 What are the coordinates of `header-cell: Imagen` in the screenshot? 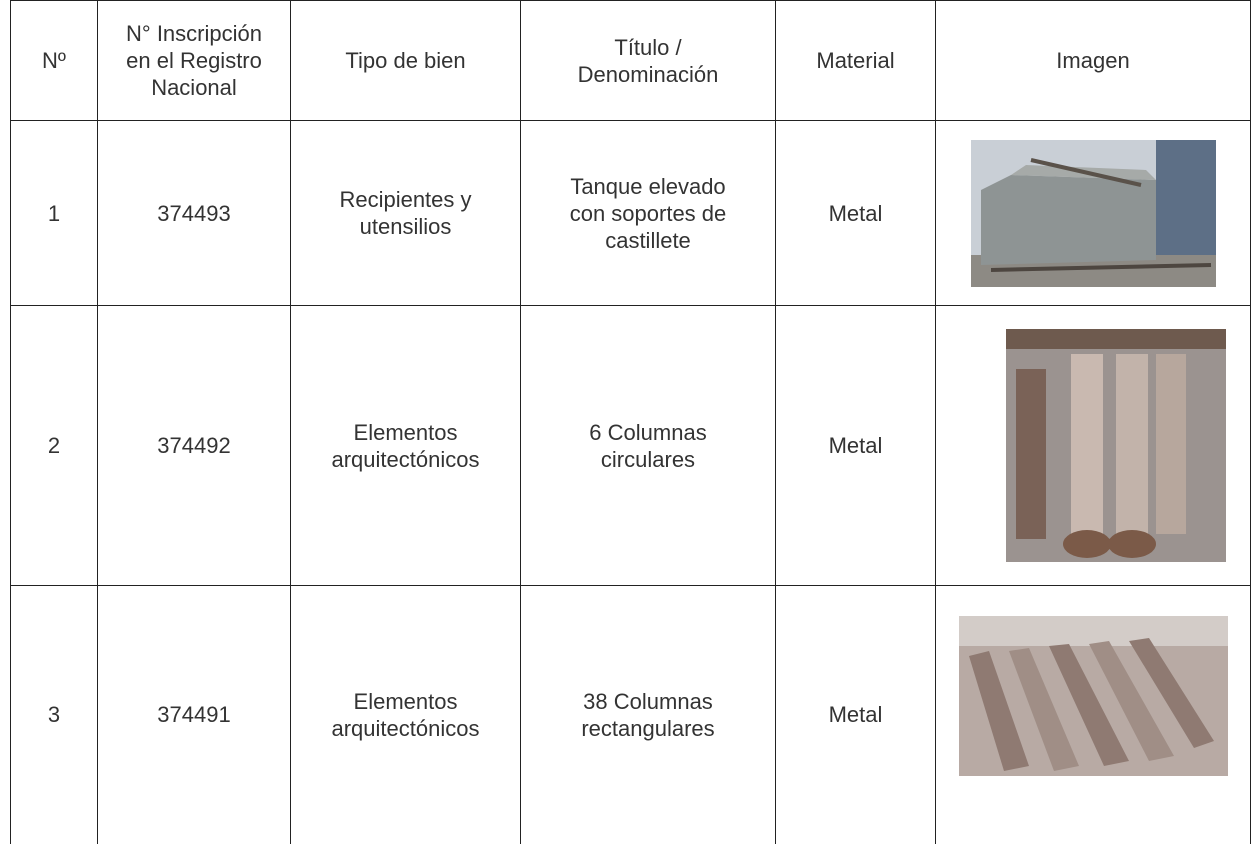 It's located at (1093, 60).